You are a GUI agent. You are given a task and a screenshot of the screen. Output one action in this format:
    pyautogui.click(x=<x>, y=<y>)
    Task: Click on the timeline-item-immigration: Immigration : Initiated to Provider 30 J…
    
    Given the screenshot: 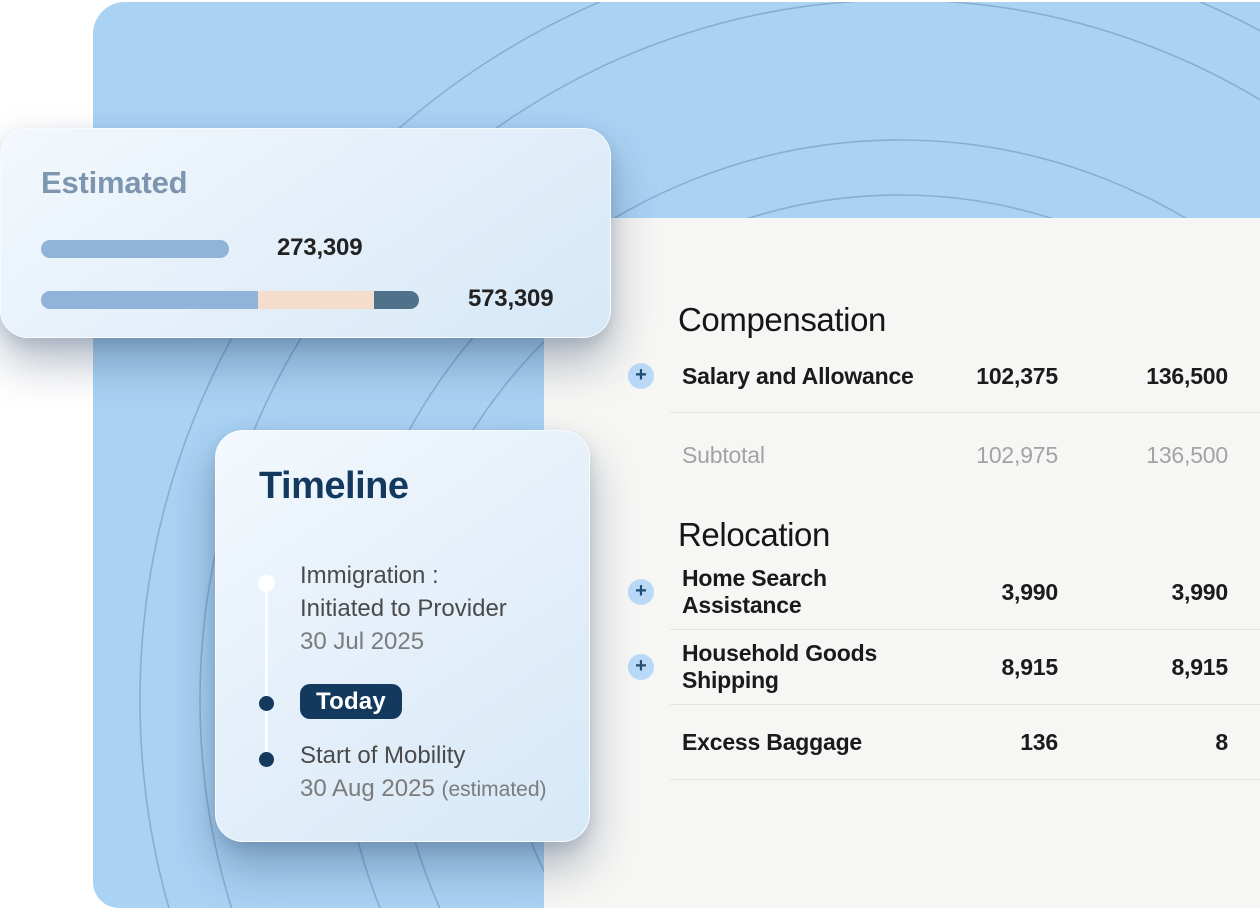 What is the action you would take?
    pyautogui.click(x=403, y=608)
    